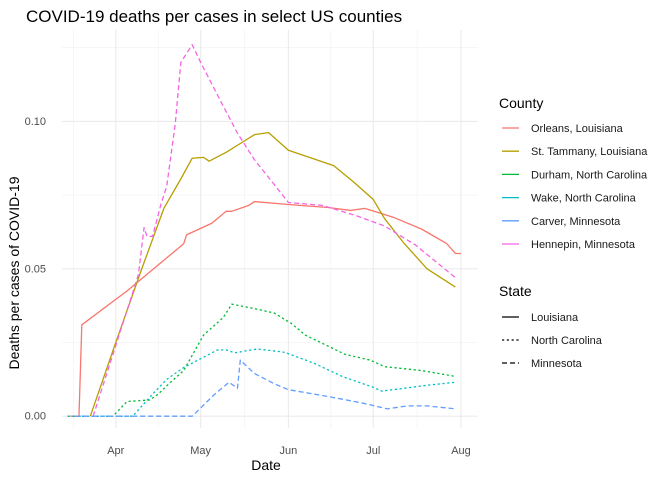  Describe the element at coordinates (461, 451) in the screenshot. I see `x-tick-label: Aug` at that location.